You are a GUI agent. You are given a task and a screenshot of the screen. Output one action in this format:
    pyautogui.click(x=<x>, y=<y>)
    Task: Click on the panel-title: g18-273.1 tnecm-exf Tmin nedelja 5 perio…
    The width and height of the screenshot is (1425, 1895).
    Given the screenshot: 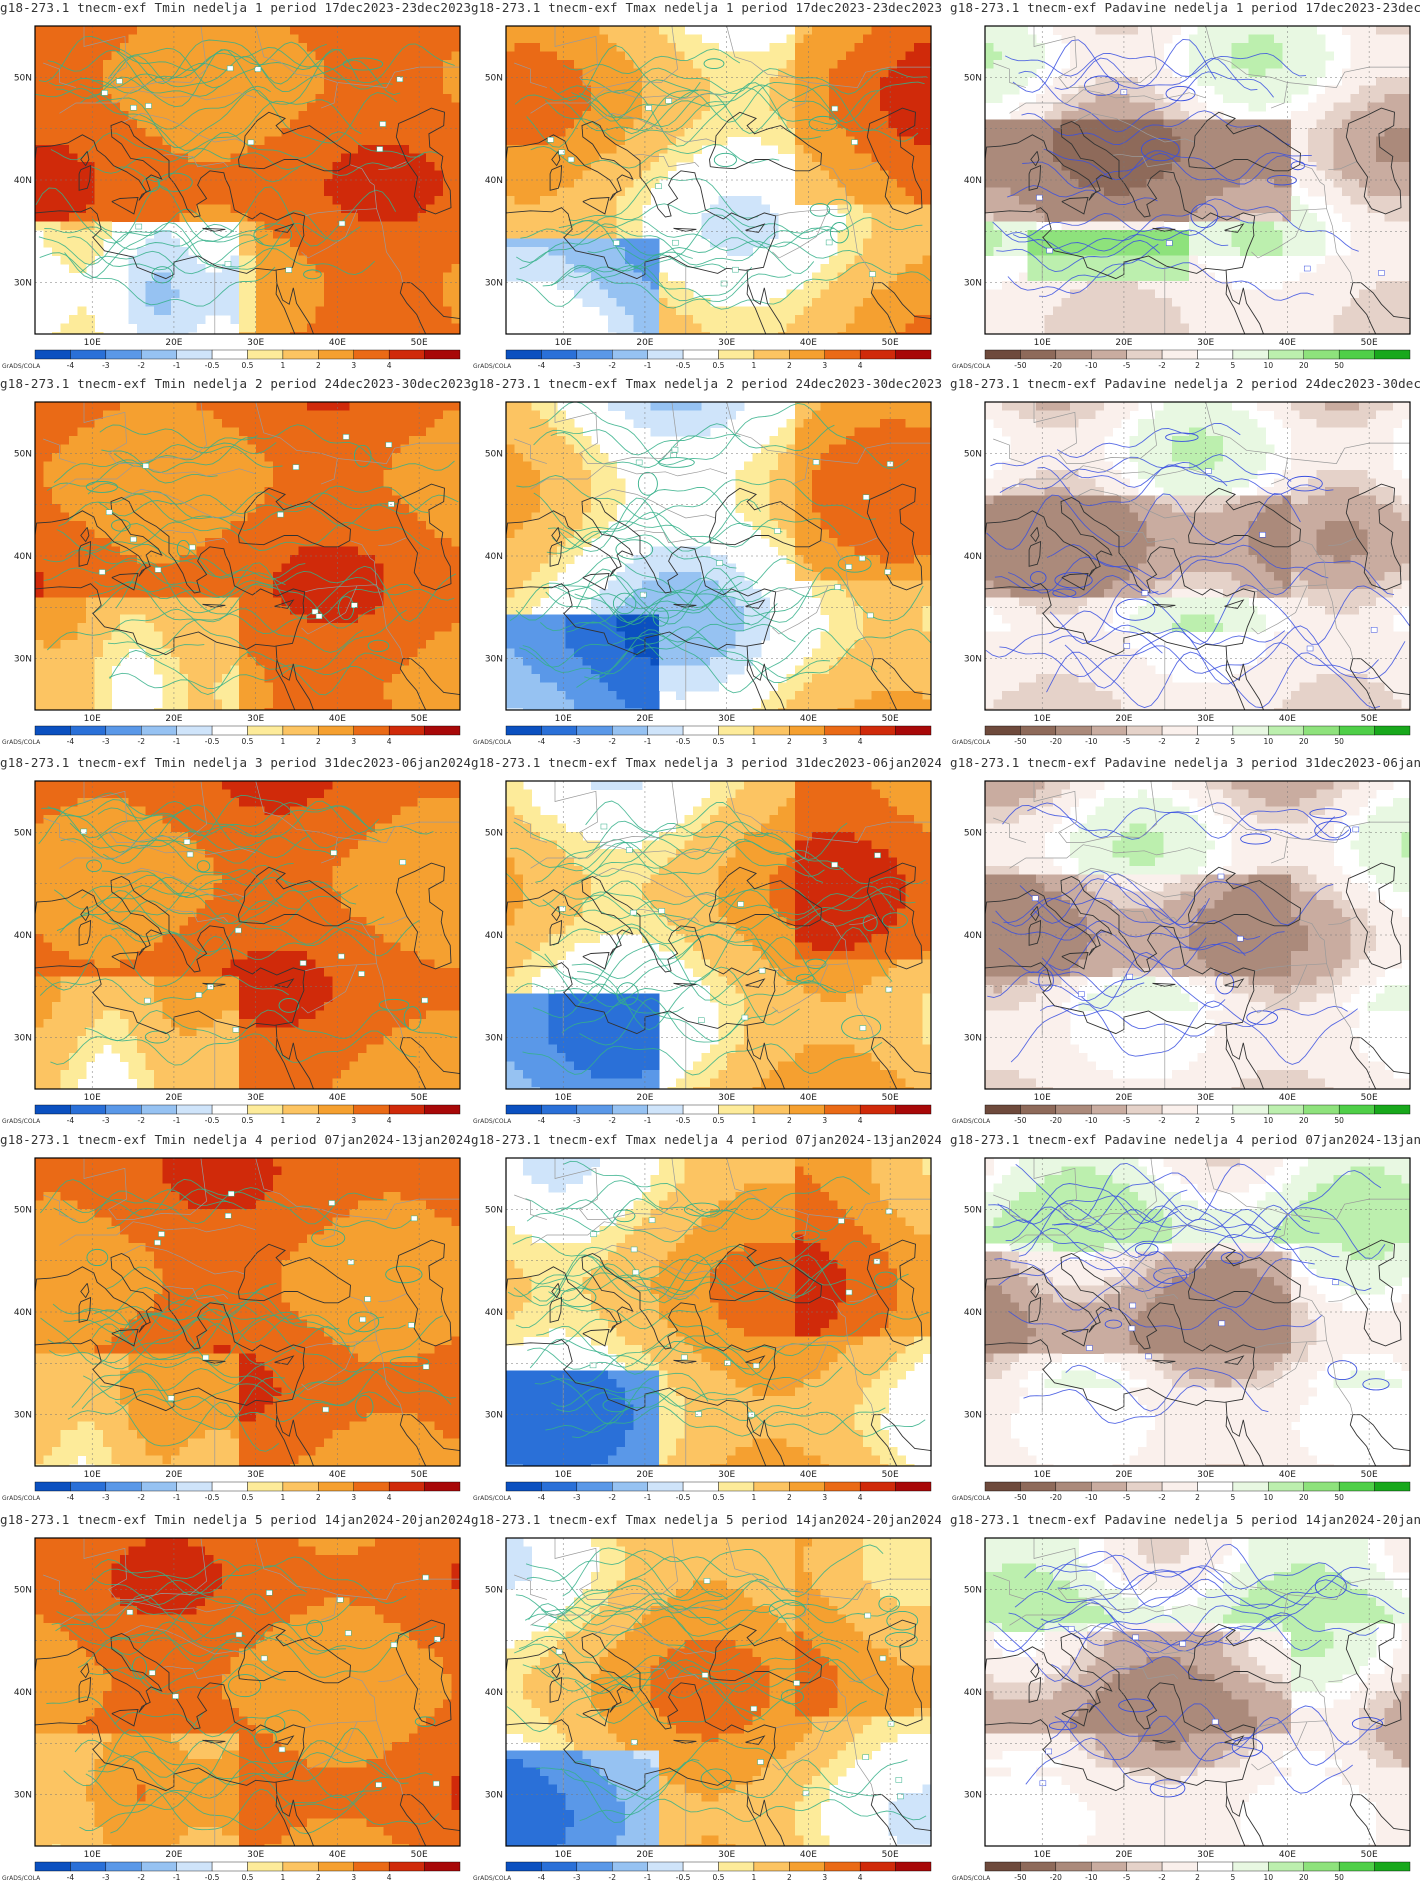 What is the action you would take?
    pyautogui.click(x=235, y=1523)
    